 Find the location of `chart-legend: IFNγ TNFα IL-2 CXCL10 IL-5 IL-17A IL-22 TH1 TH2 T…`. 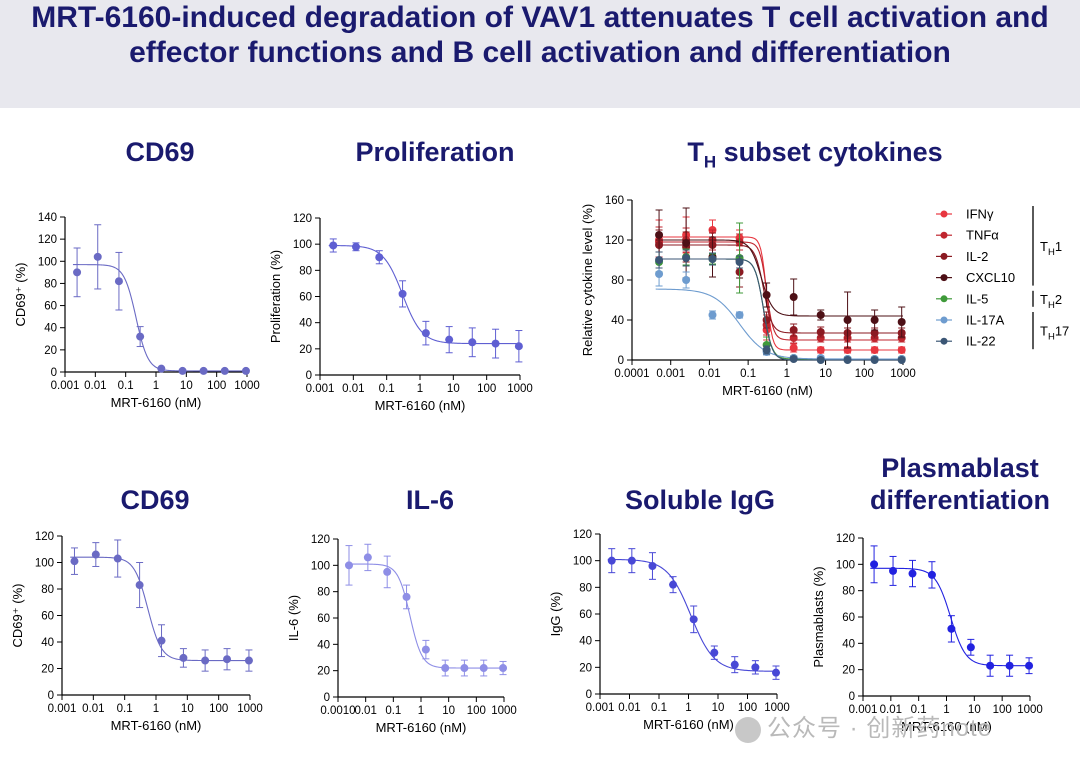

chart-legend: IFNγ TNFα IL-2 CXCL10 IL-5 IL-17A IL-22 TH1 TH2 T… is located at coordinates (1002, 278).